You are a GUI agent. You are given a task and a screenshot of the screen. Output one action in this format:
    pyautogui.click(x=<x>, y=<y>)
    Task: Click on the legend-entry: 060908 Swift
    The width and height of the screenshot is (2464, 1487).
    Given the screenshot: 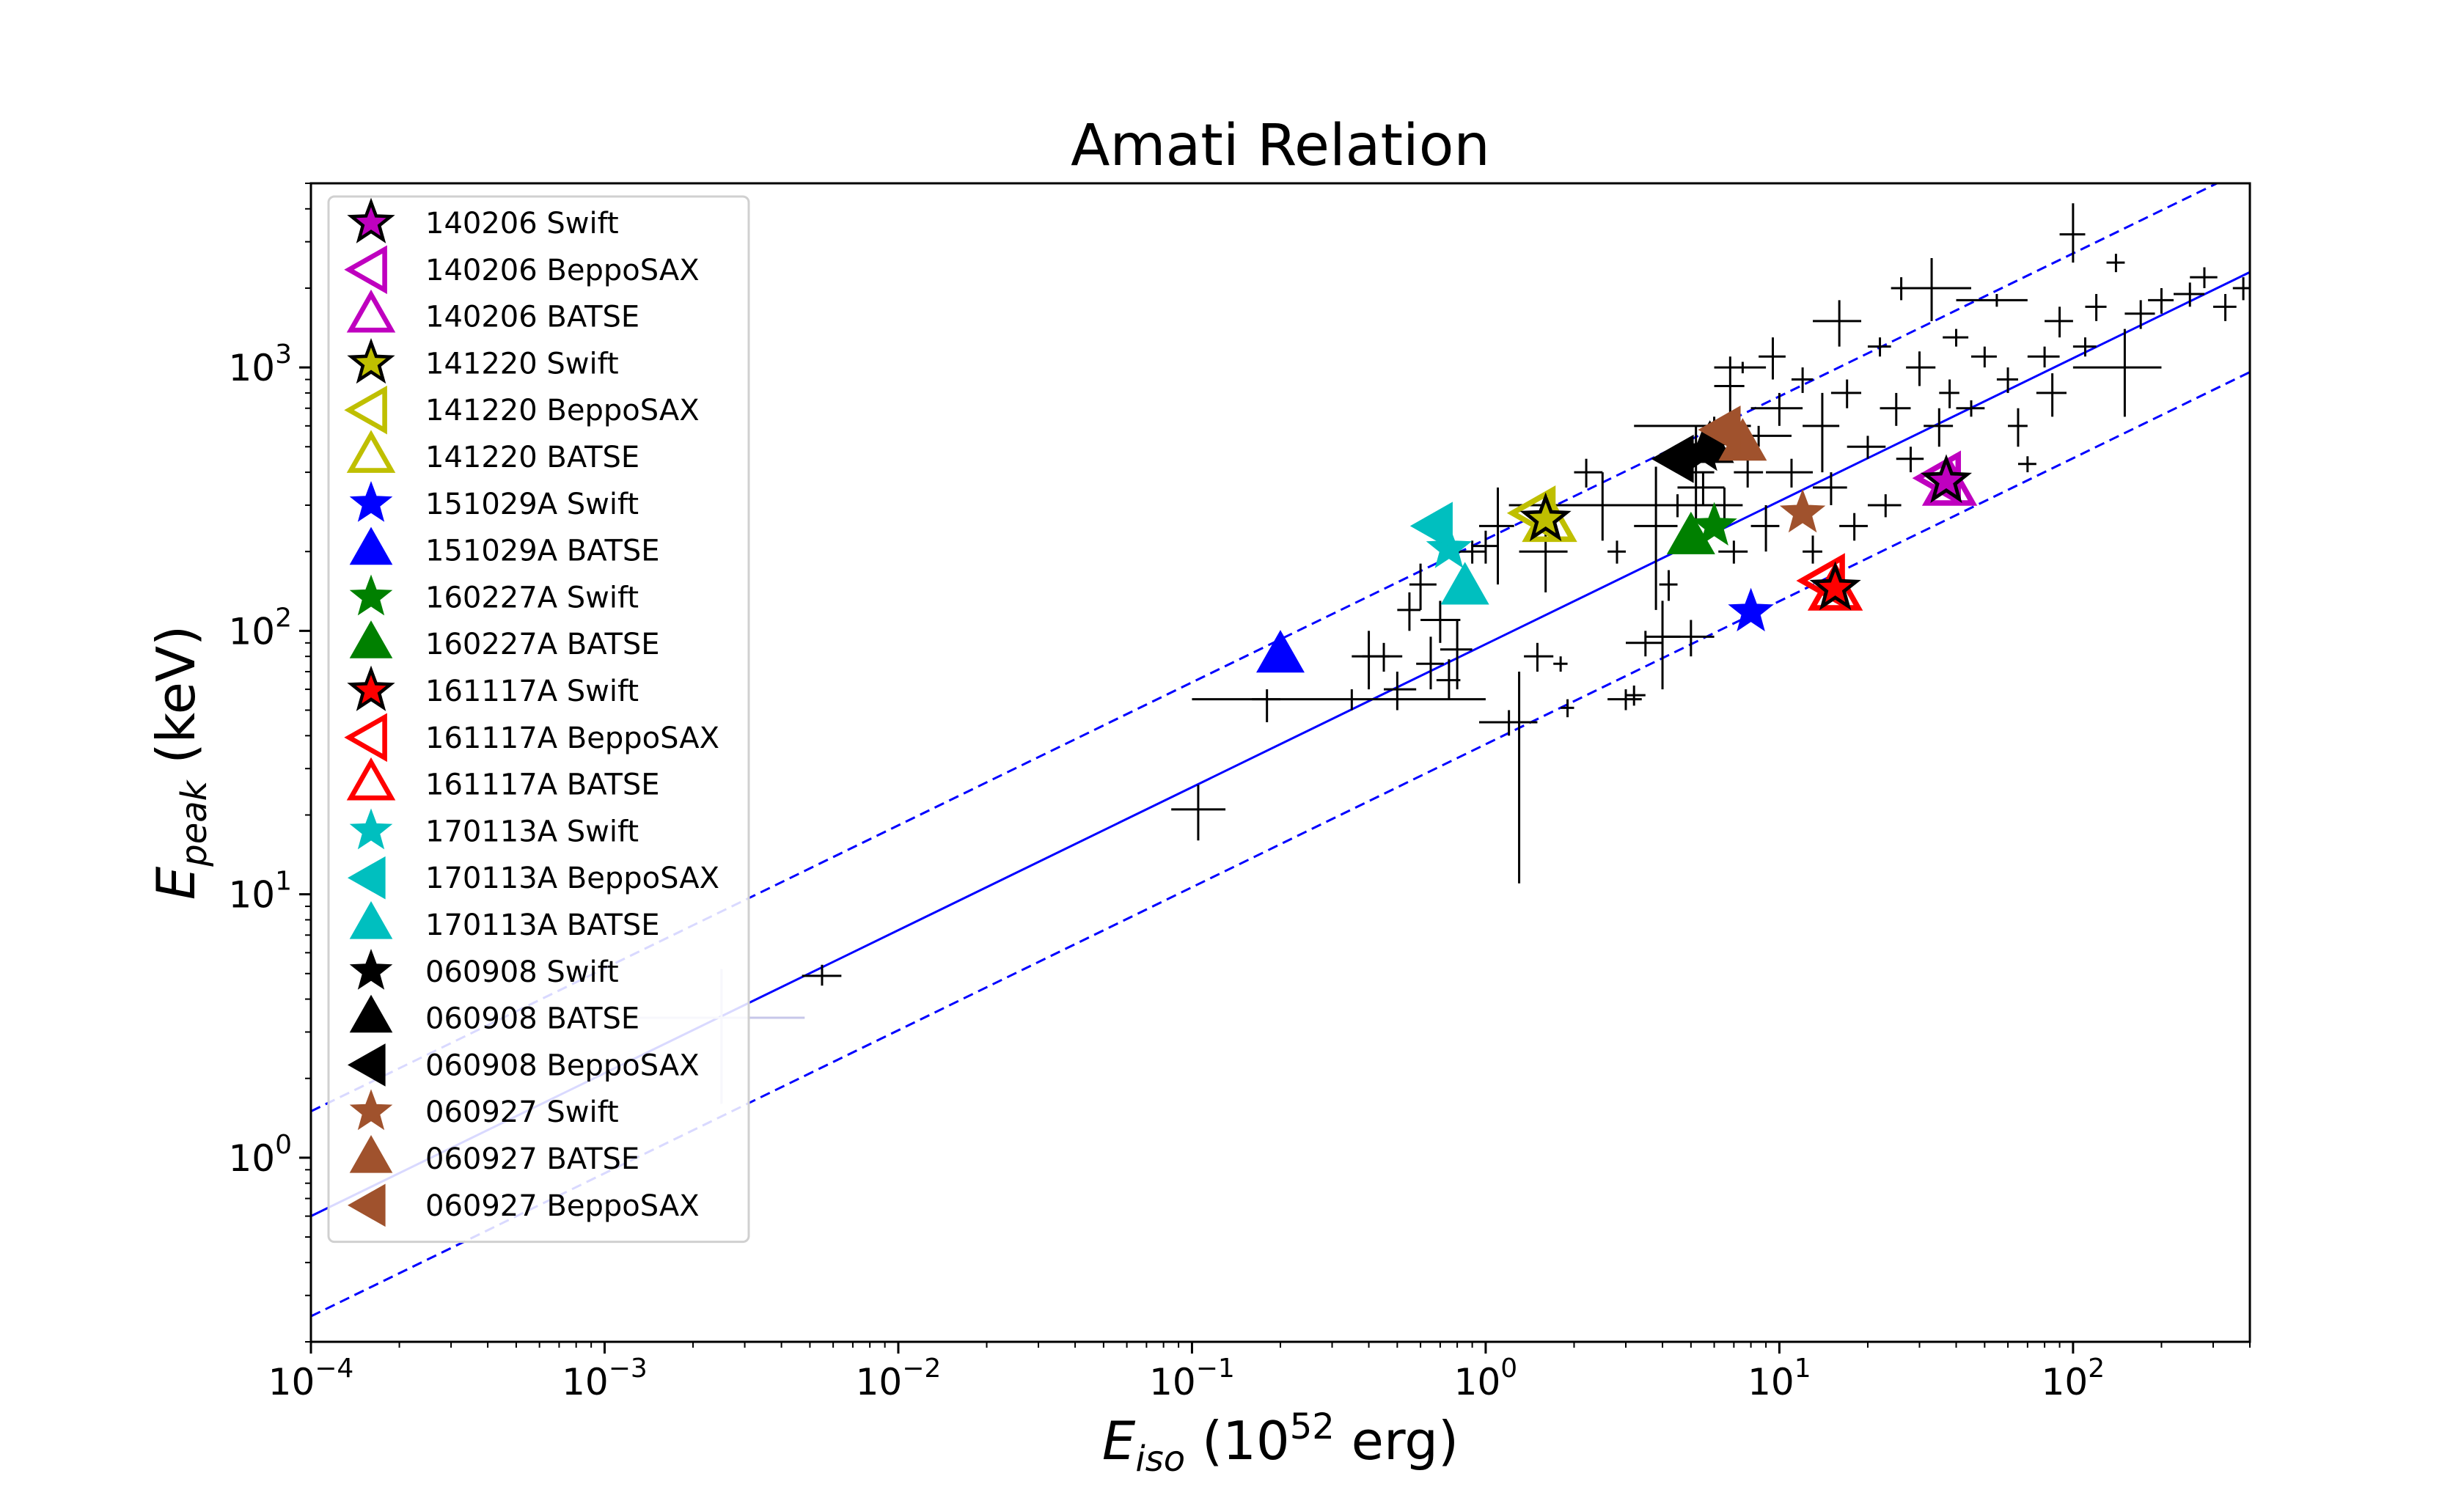 What is the action you would take?
    pyautogui.click(x=484, y=969)
    